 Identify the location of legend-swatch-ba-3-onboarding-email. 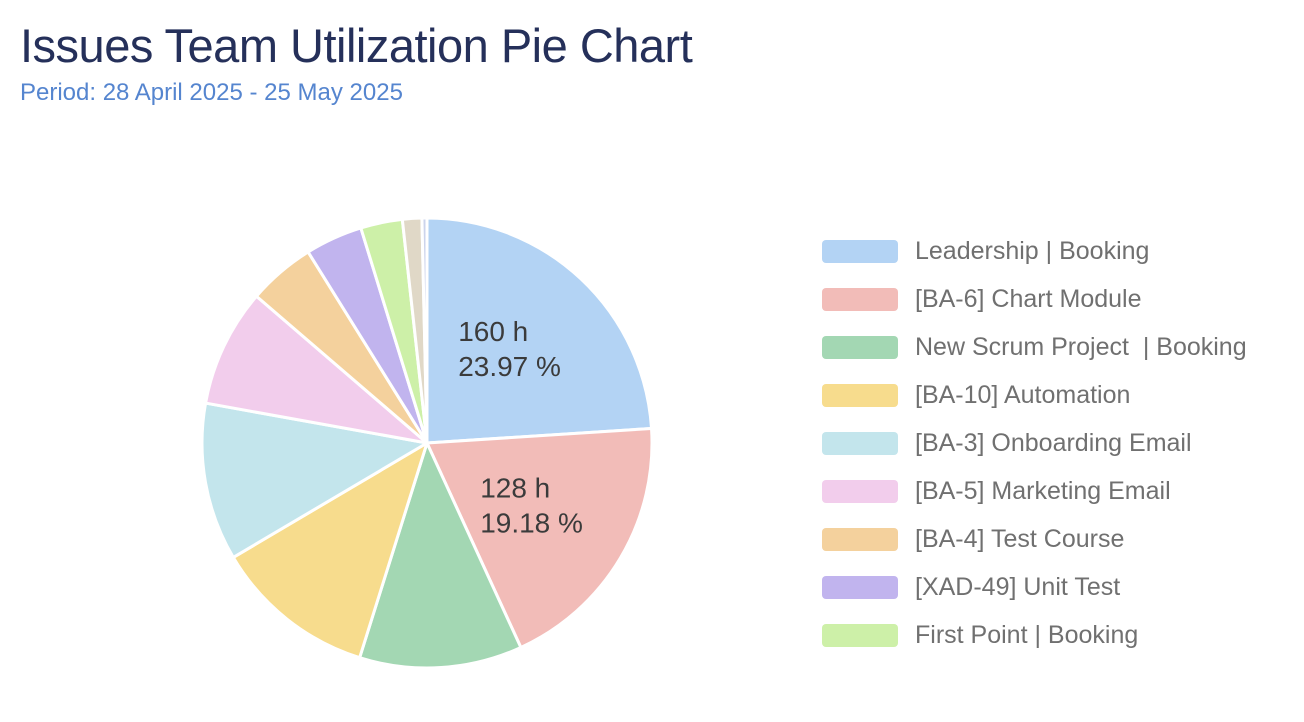
(860, 443).